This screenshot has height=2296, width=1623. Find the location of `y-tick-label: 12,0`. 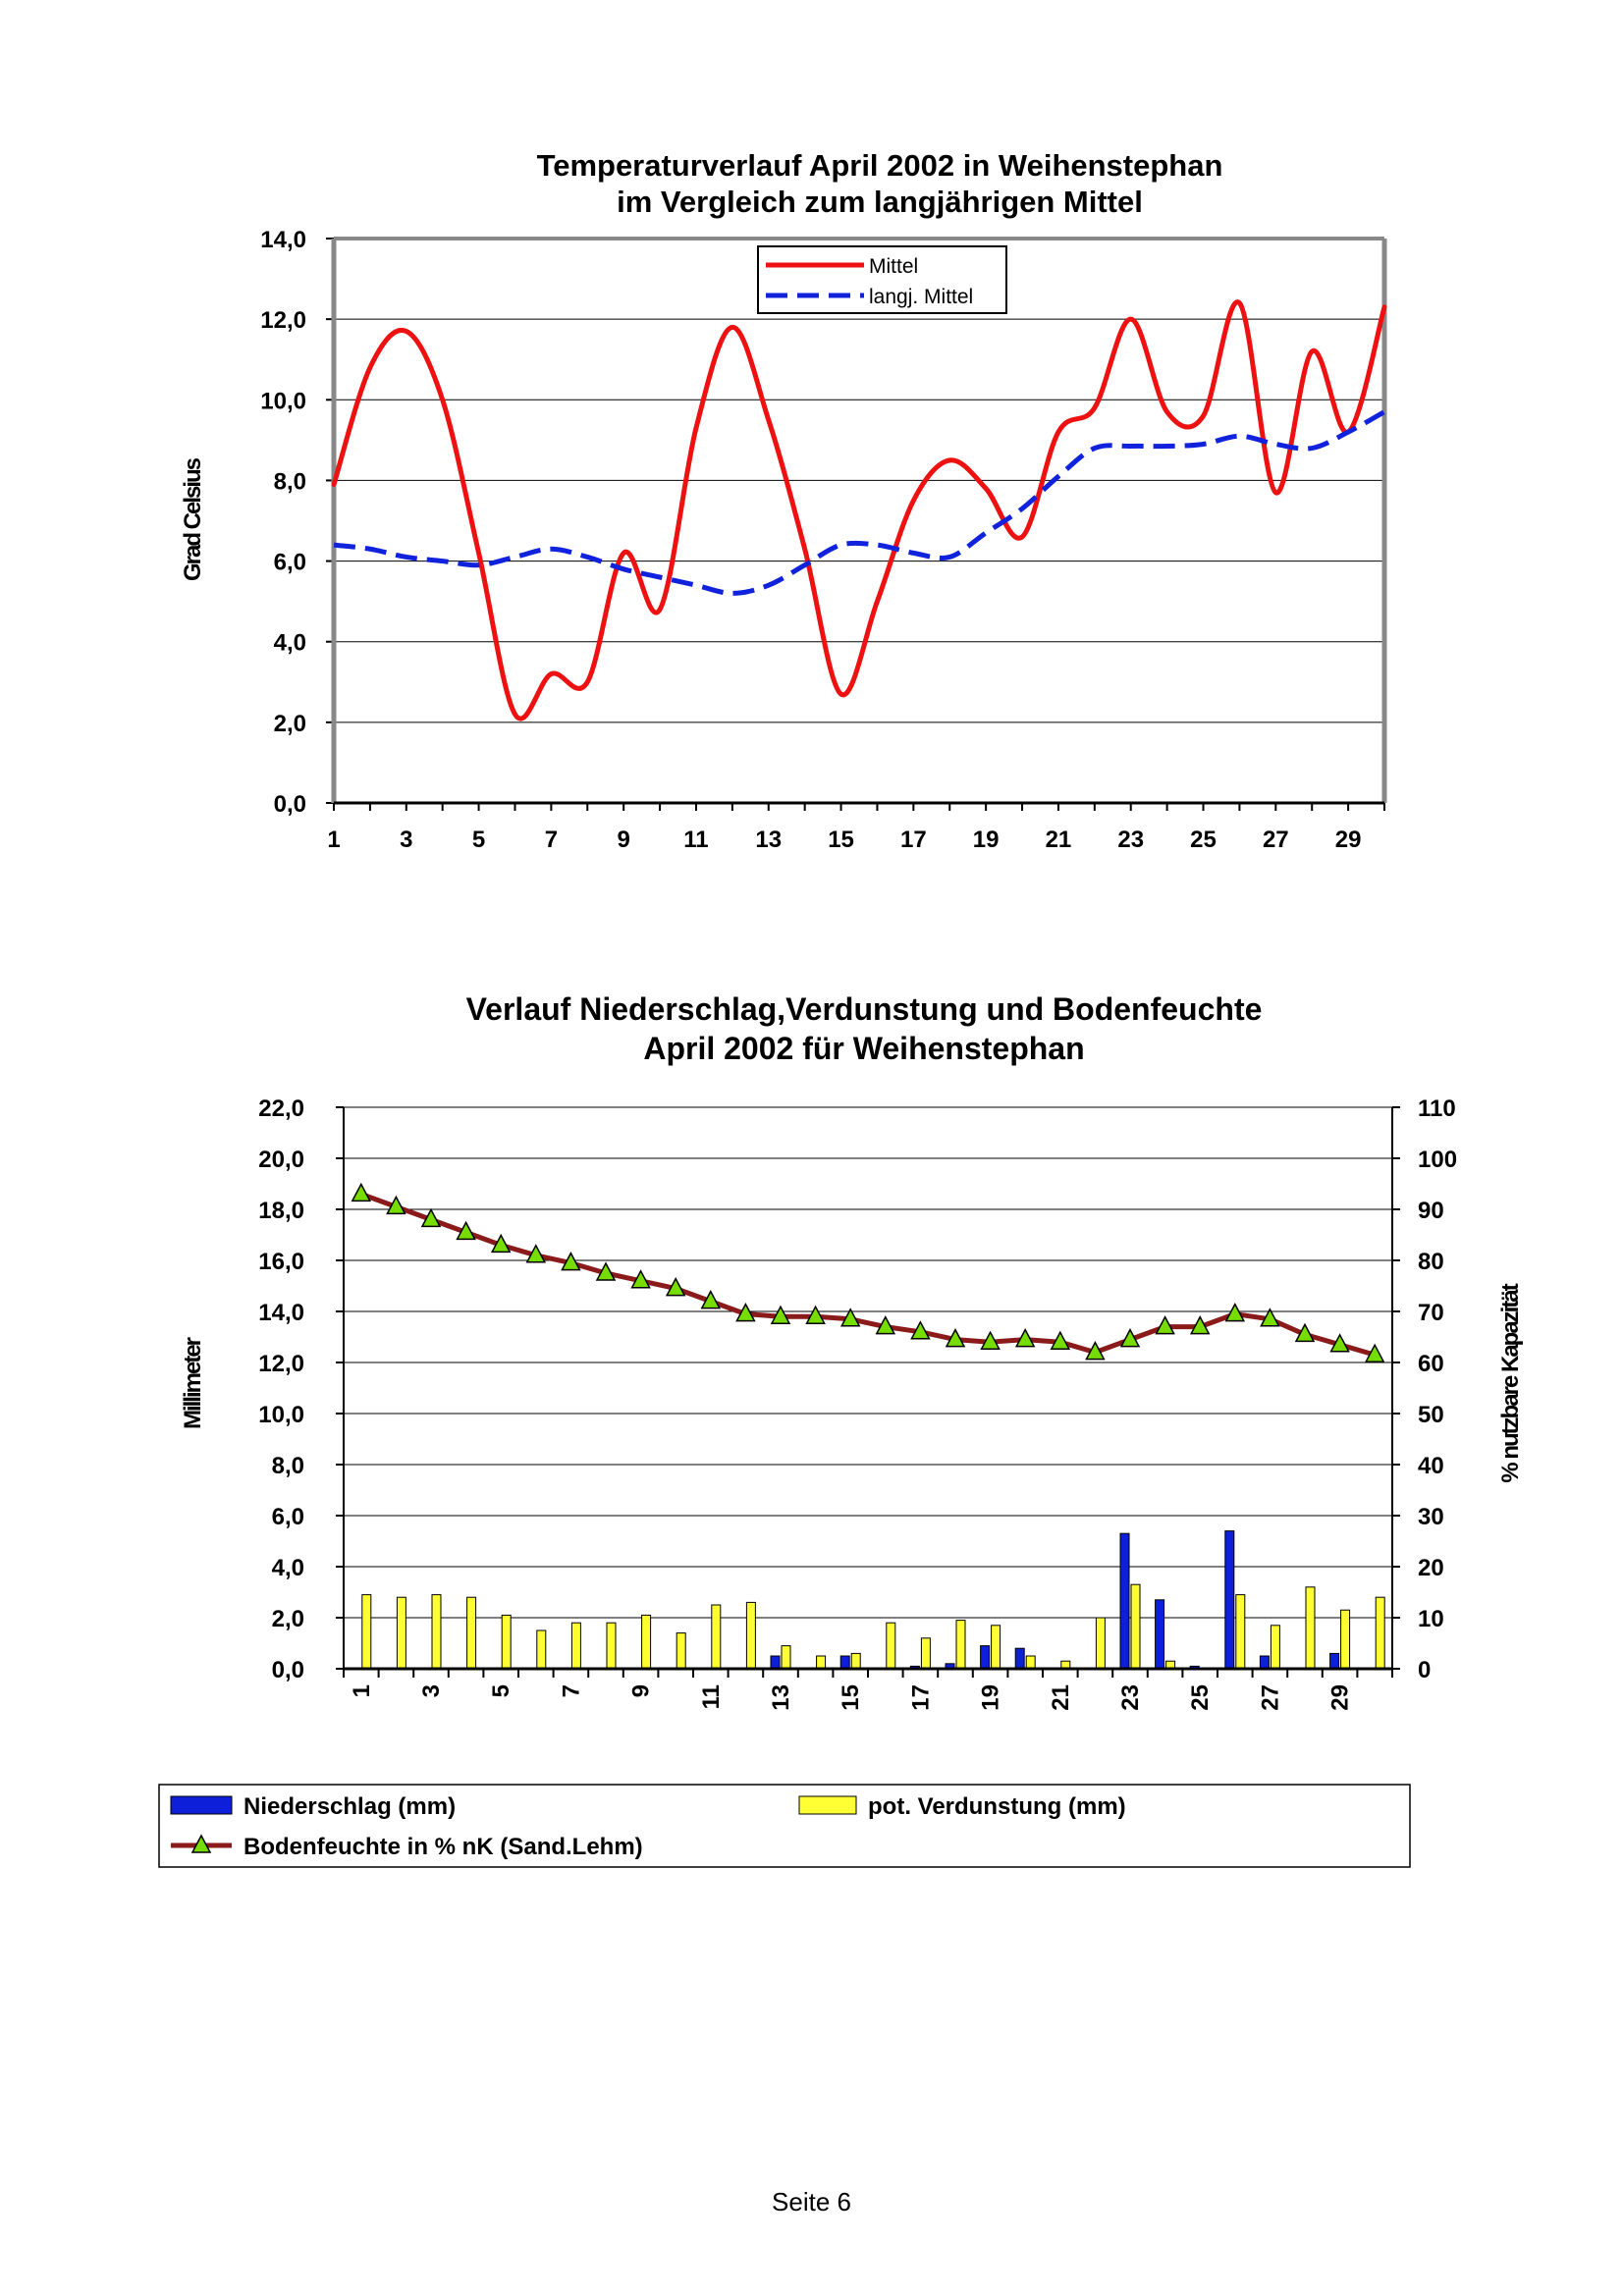

y-tick-label: 12,0 is located at coordinates (283, 320).